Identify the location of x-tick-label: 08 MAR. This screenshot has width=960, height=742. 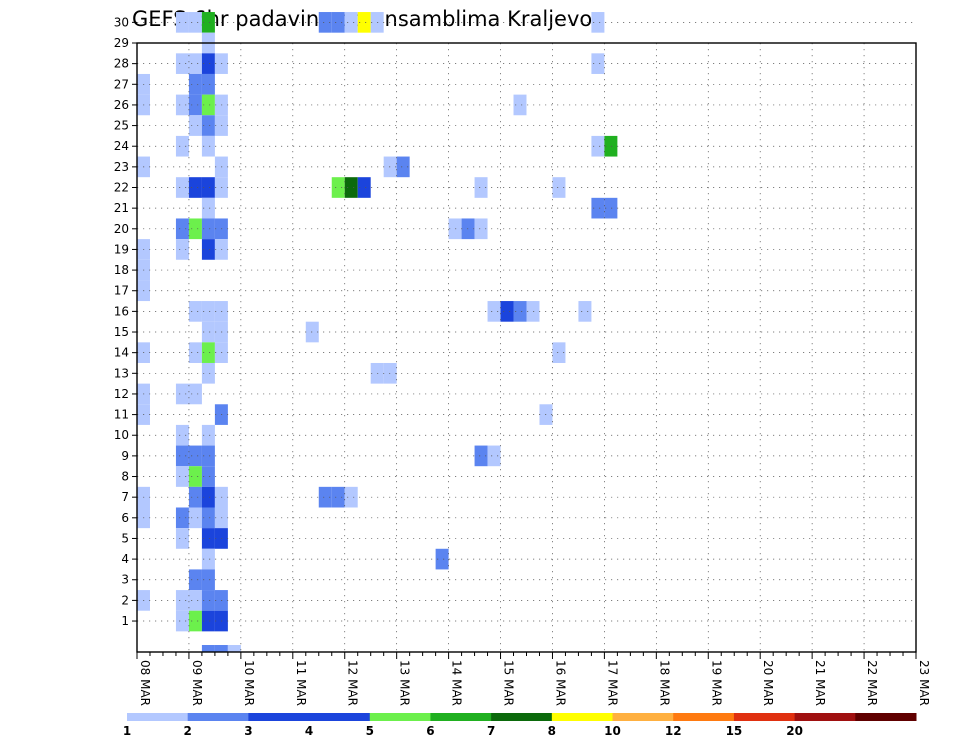
(145, 683).